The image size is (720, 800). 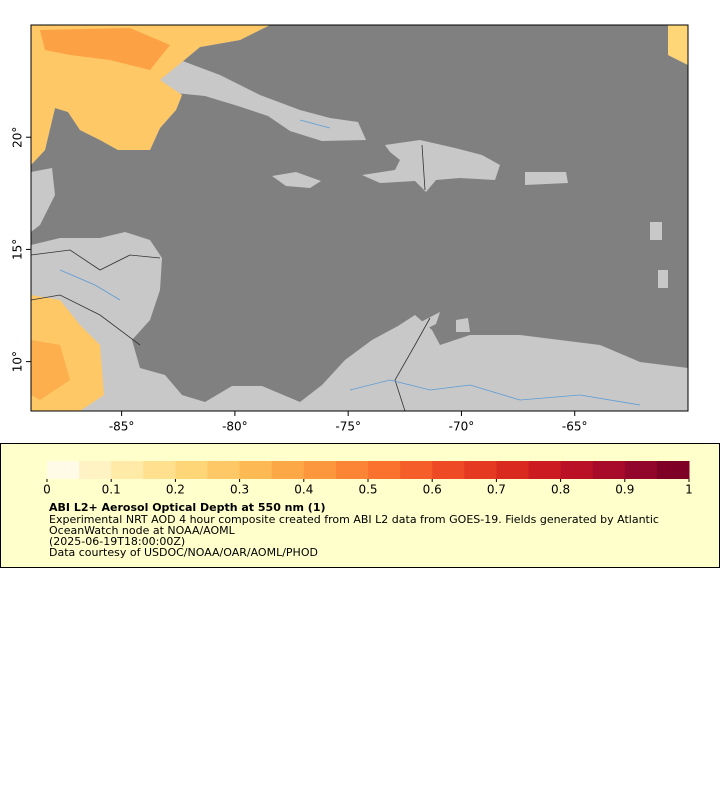 What do you see at coordinates (348, 427) in the screenshot?
I see `x-tick-label: -75°` at bounding box center [348, 427].